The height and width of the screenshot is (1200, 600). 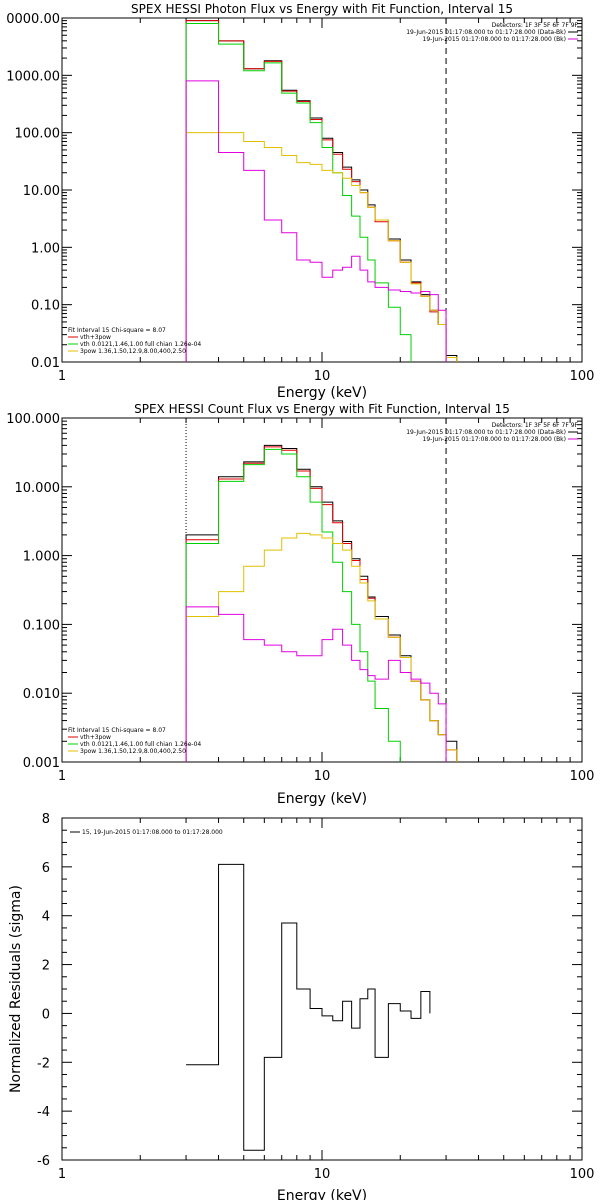 I want to click on y-tick-label: 100.000, so click(x=33, y=419).